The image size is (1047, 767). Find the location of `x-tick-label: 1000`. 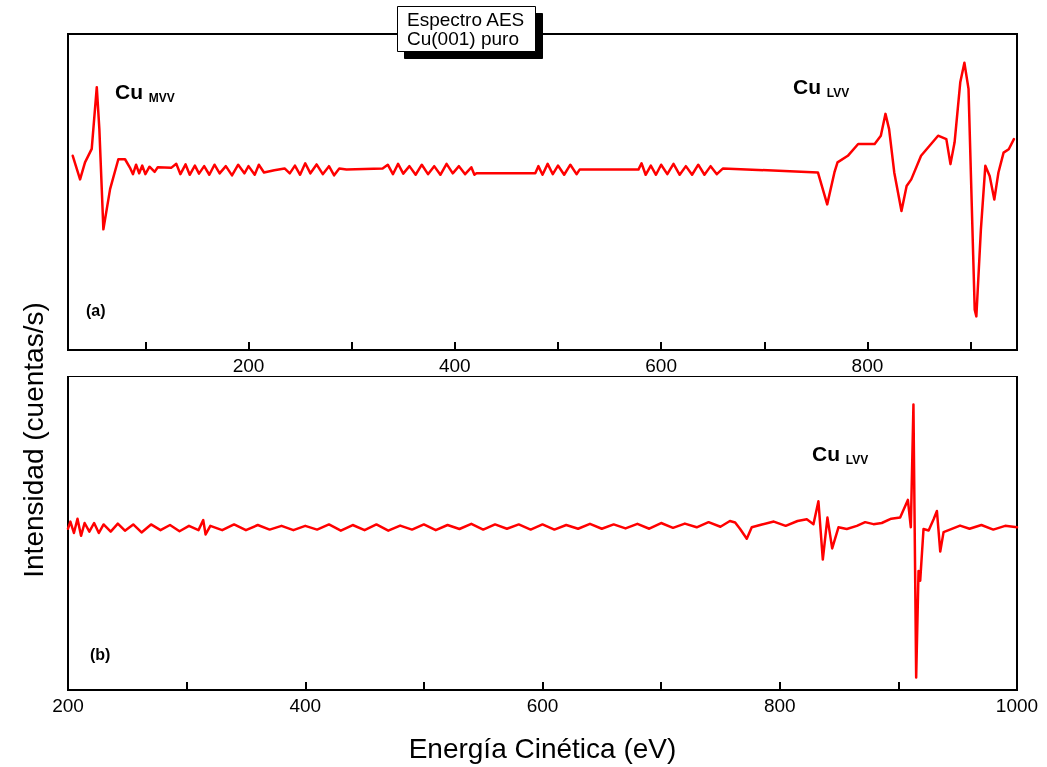

x-tick-label: 1000 is located at coordinates (1017, 705).